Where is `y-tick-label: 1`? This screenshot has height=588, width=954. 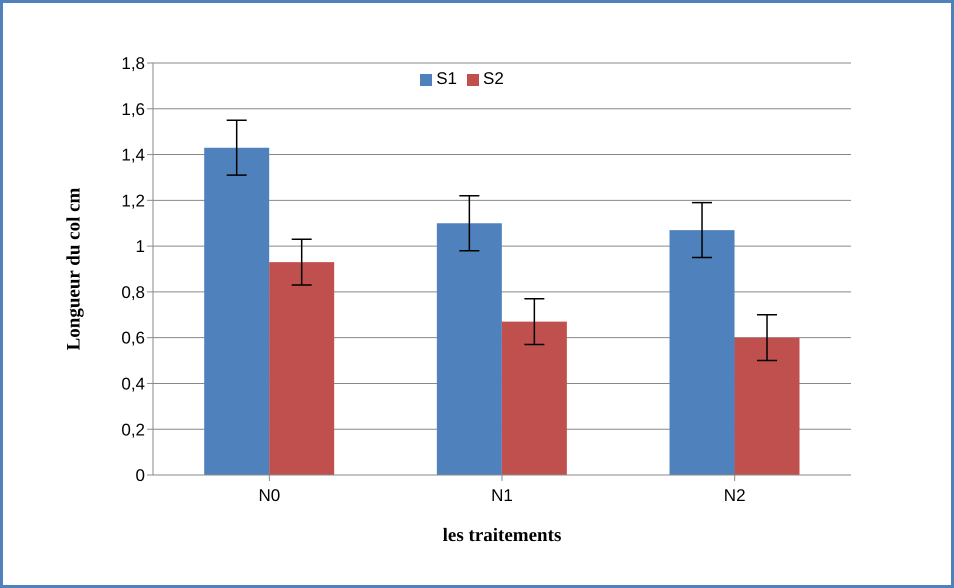 y-tick-label: 1 is located at coordinates (140, 246).